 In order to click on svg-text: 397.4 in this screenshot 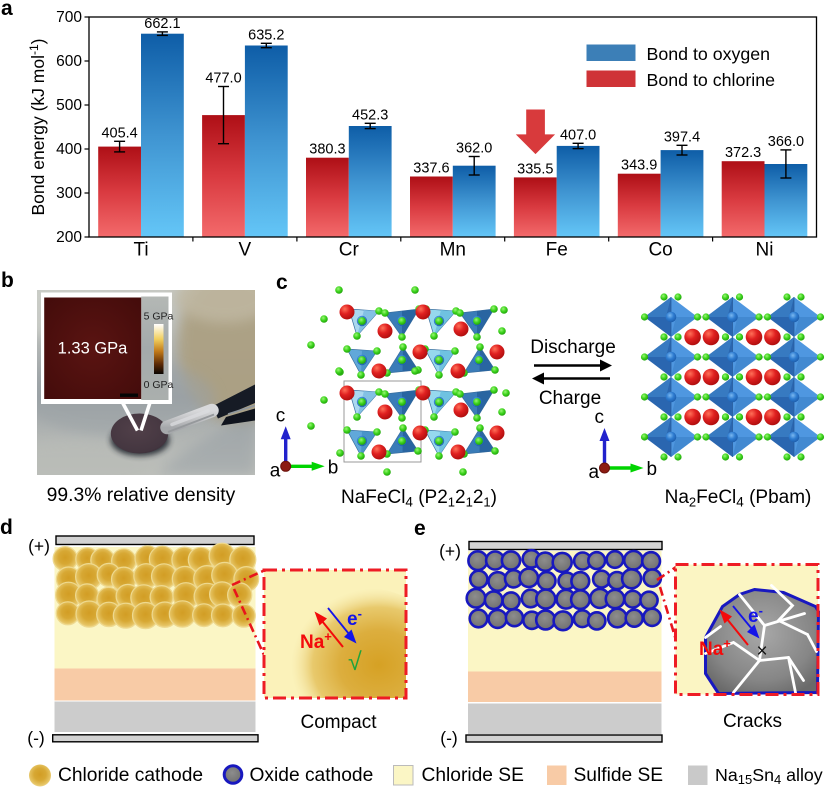, I will do `click(682, 137)`.